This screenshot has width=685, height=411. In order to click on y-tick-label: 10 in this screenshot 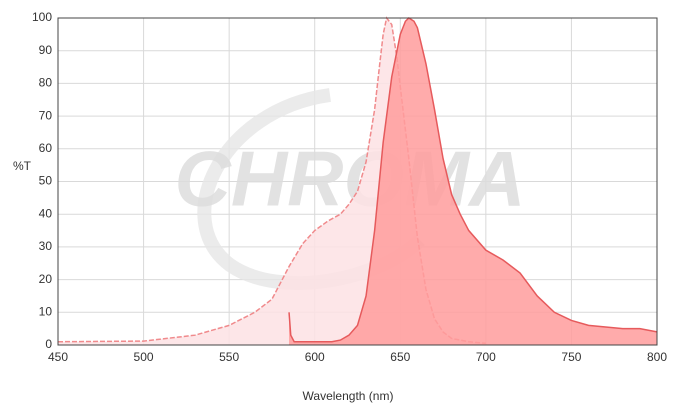, I will do `click(46, 311)`.